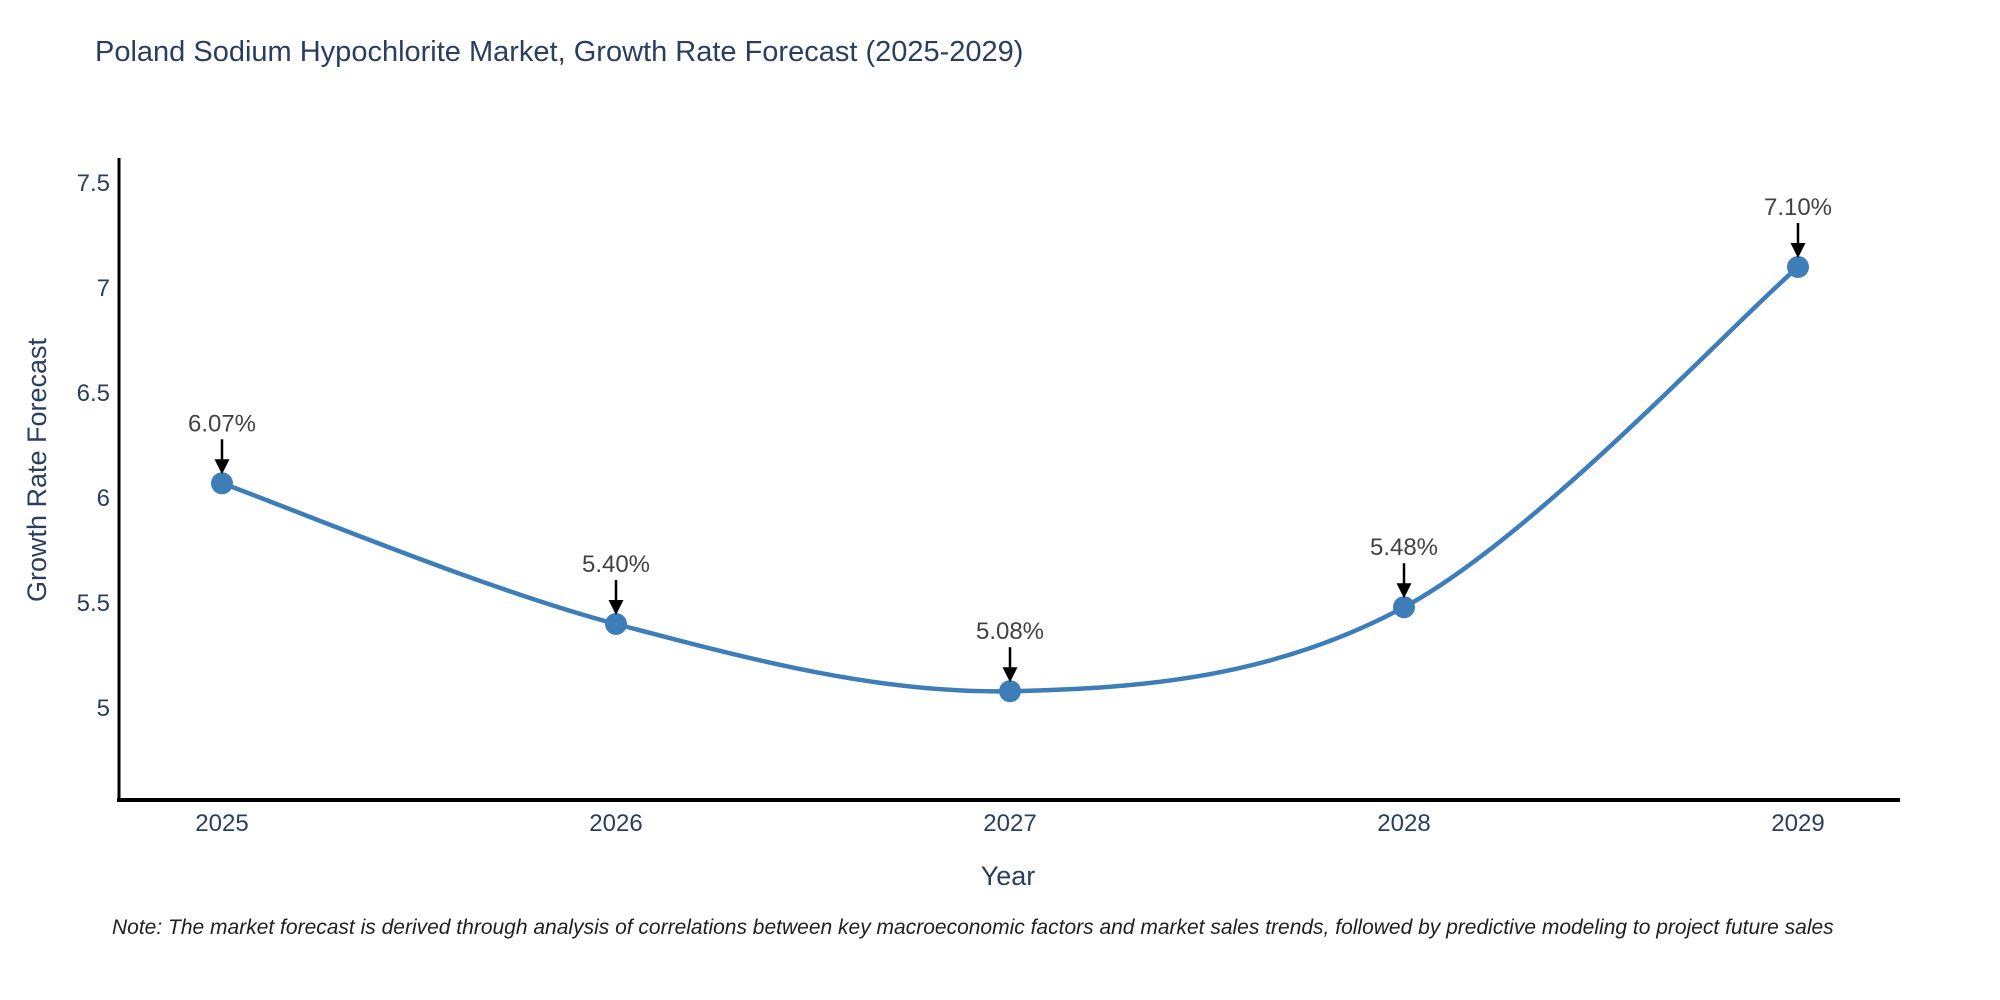  What do you see at coordinates (616, 564) in the screenshot?
I see `annotation-label: 5.40%` at bounding box center [616, 564].